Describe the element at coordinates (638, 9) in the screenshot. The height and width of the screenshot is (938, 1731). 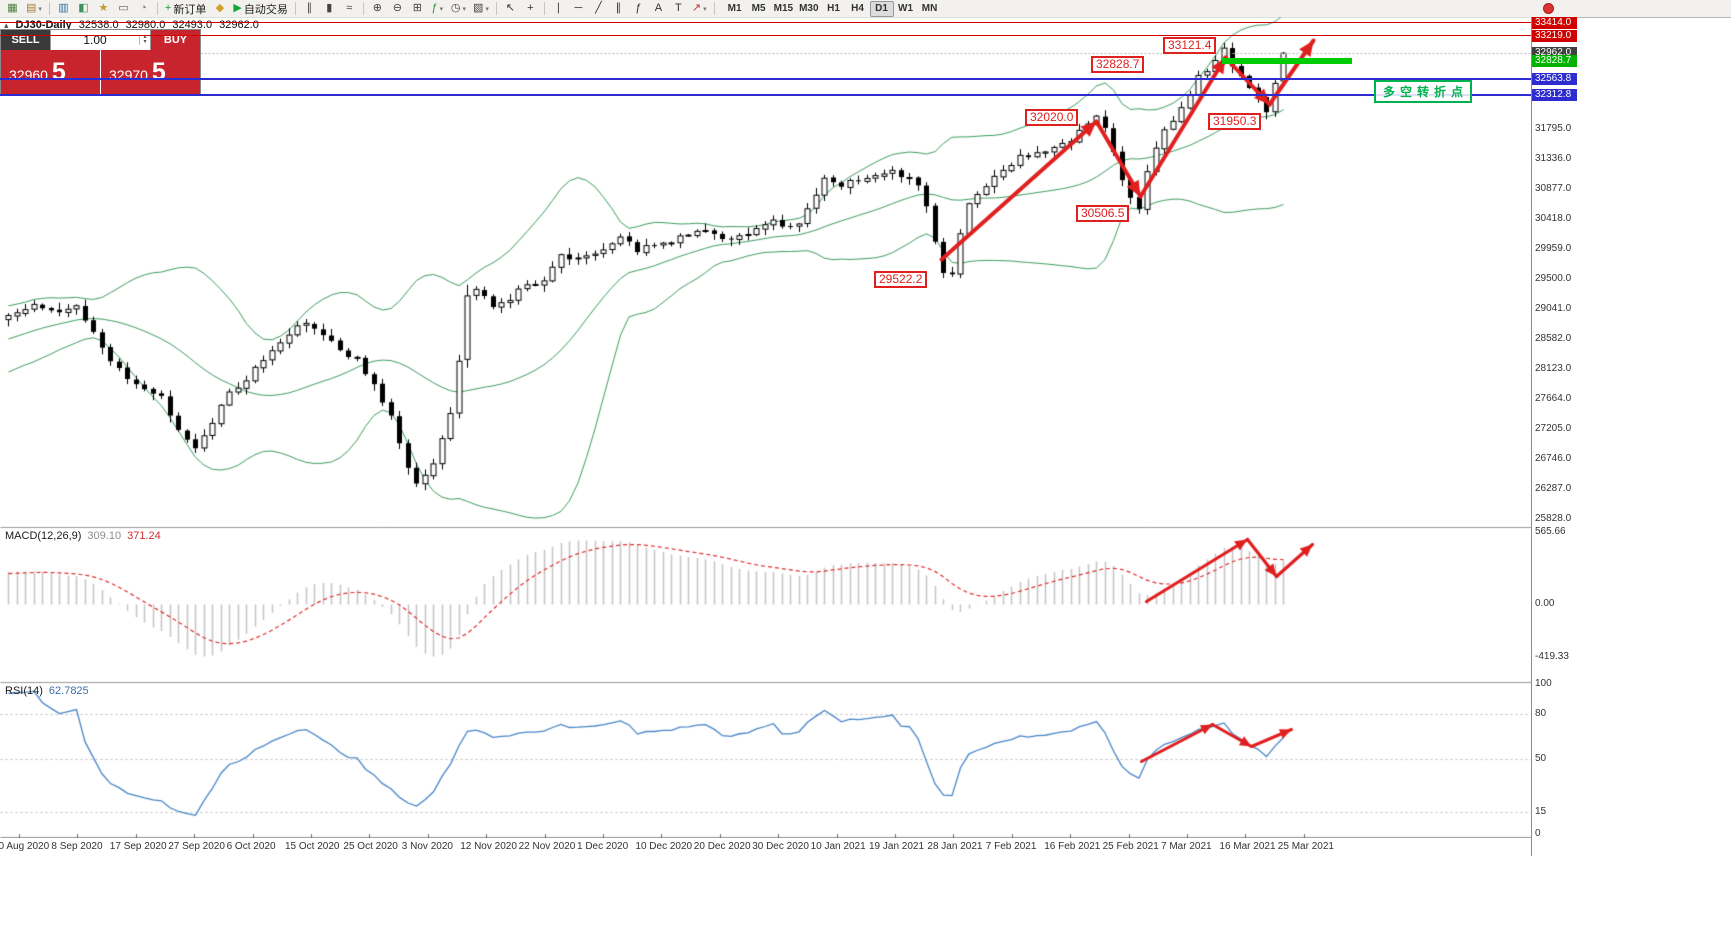
I see `fibonacci-icon: ƒ` at that location.